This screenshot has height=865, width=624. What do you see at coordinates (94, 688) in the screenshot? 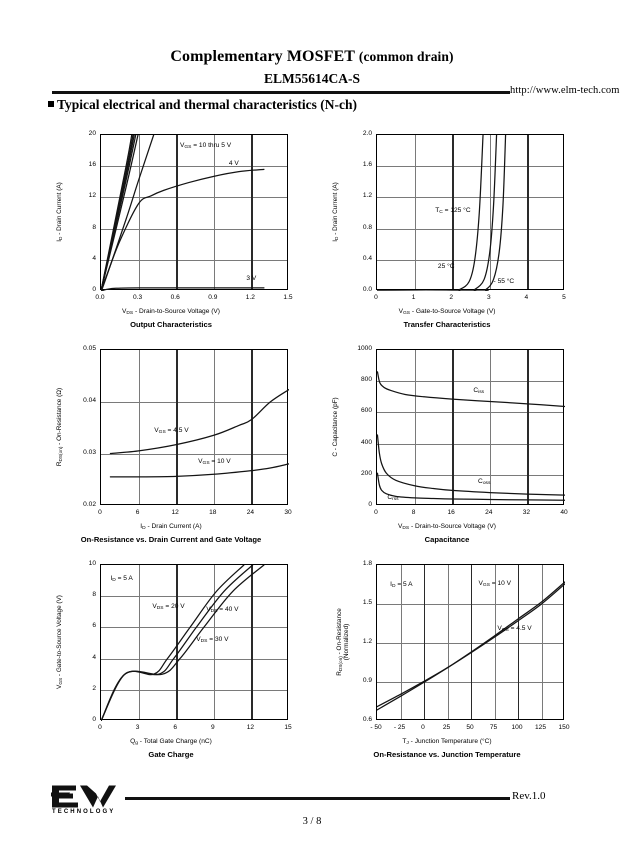
I see `y-axis-tick-label: 2` at bounding box center [94, 688].